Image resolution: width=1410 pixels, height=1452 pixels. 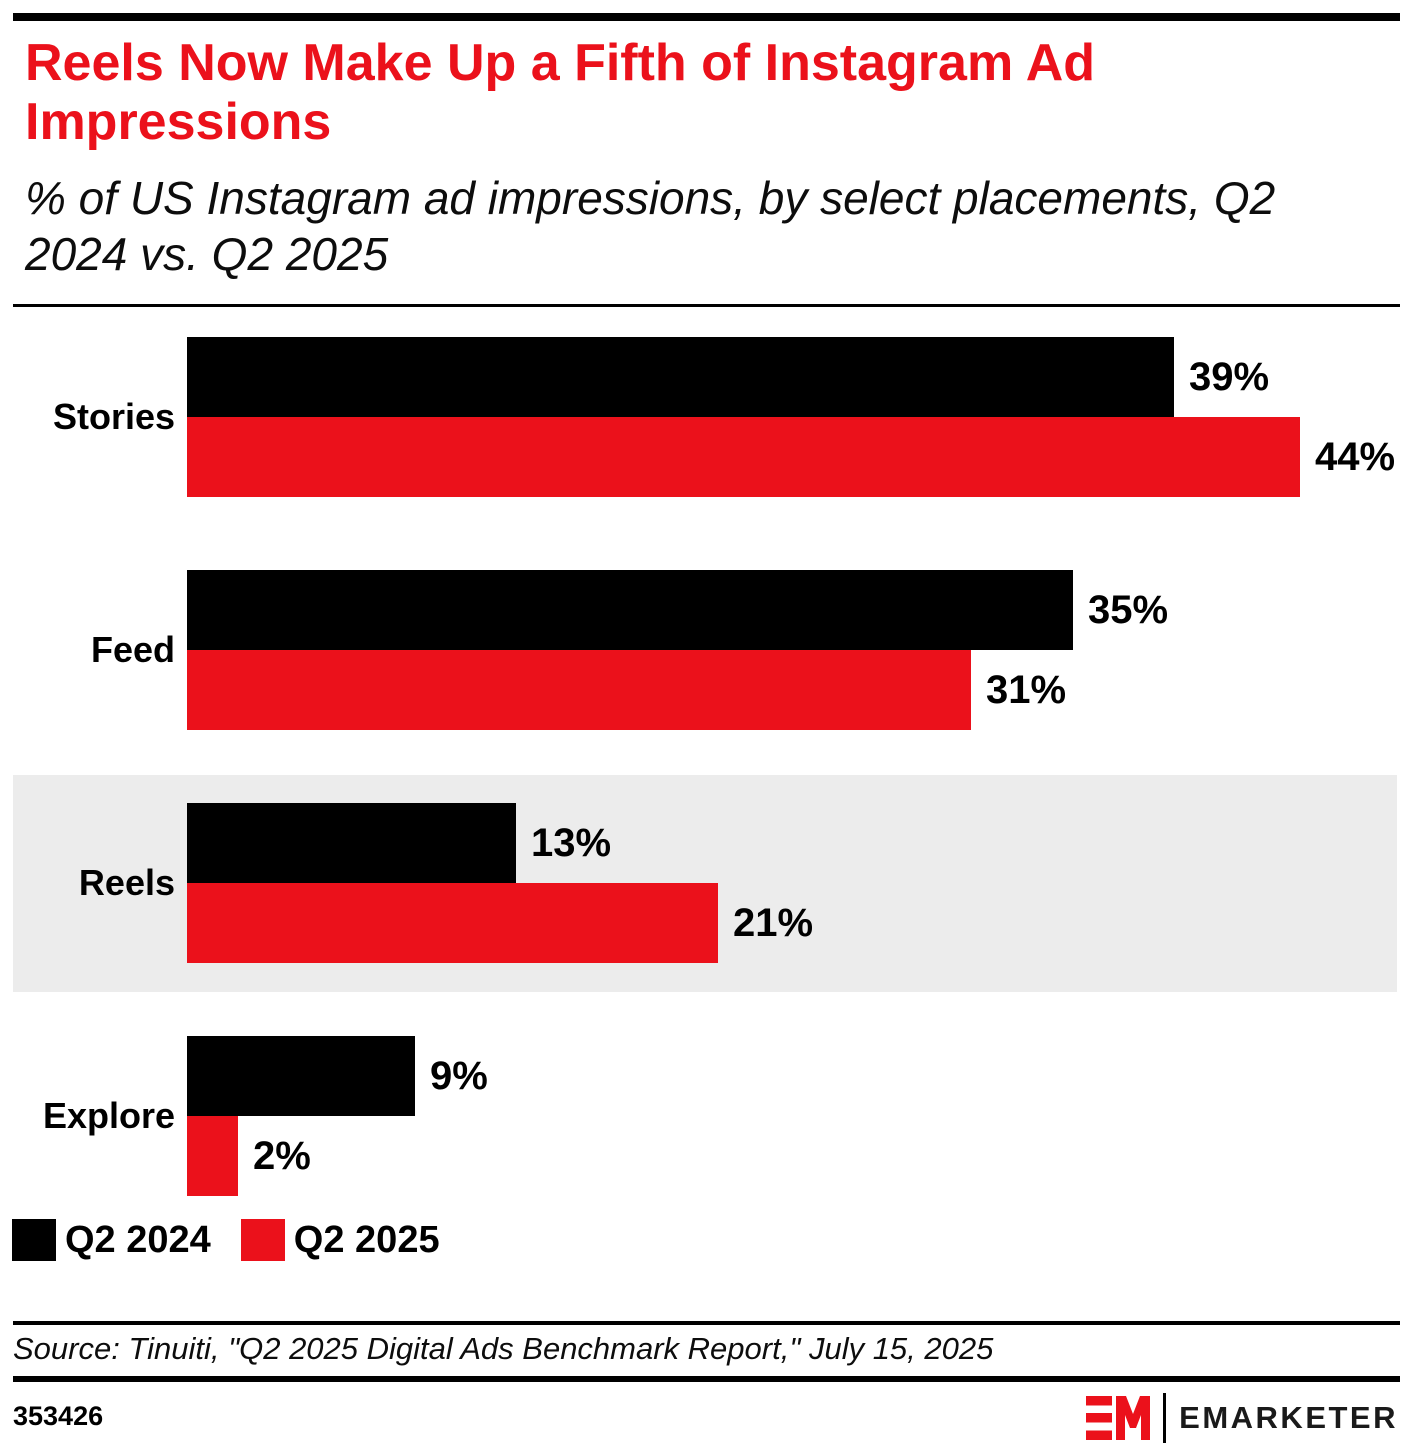 What do you see at coordinates (452, 923) in the screenshot?
I see `bar-reels-q2-2025` at bounding box center [452, 923].